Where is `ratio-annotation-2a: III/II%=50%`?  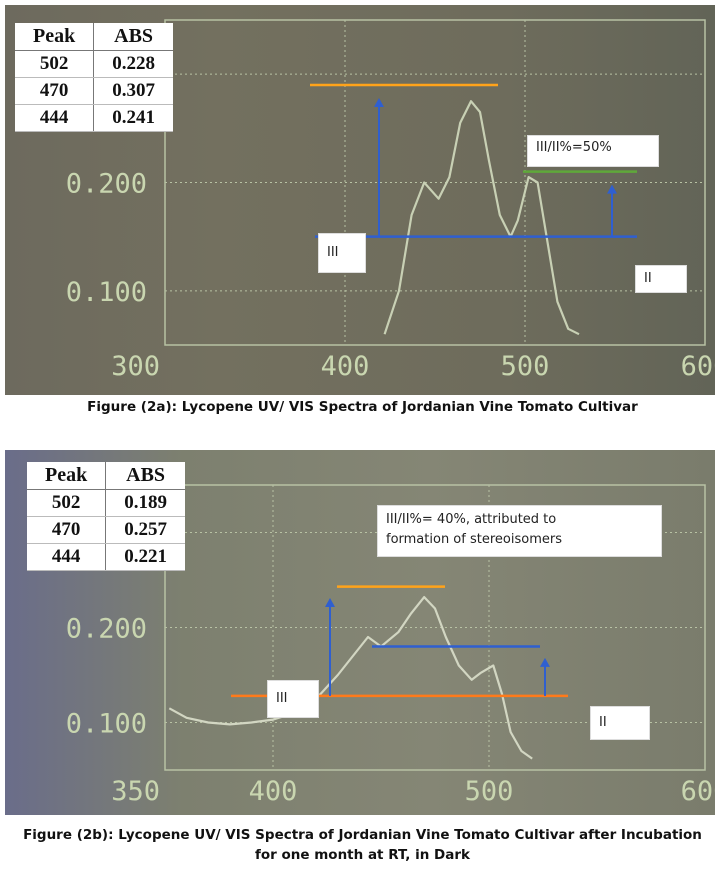
ratio-annotation-2a: III/II%=50% is located at coordinates (593, 151).